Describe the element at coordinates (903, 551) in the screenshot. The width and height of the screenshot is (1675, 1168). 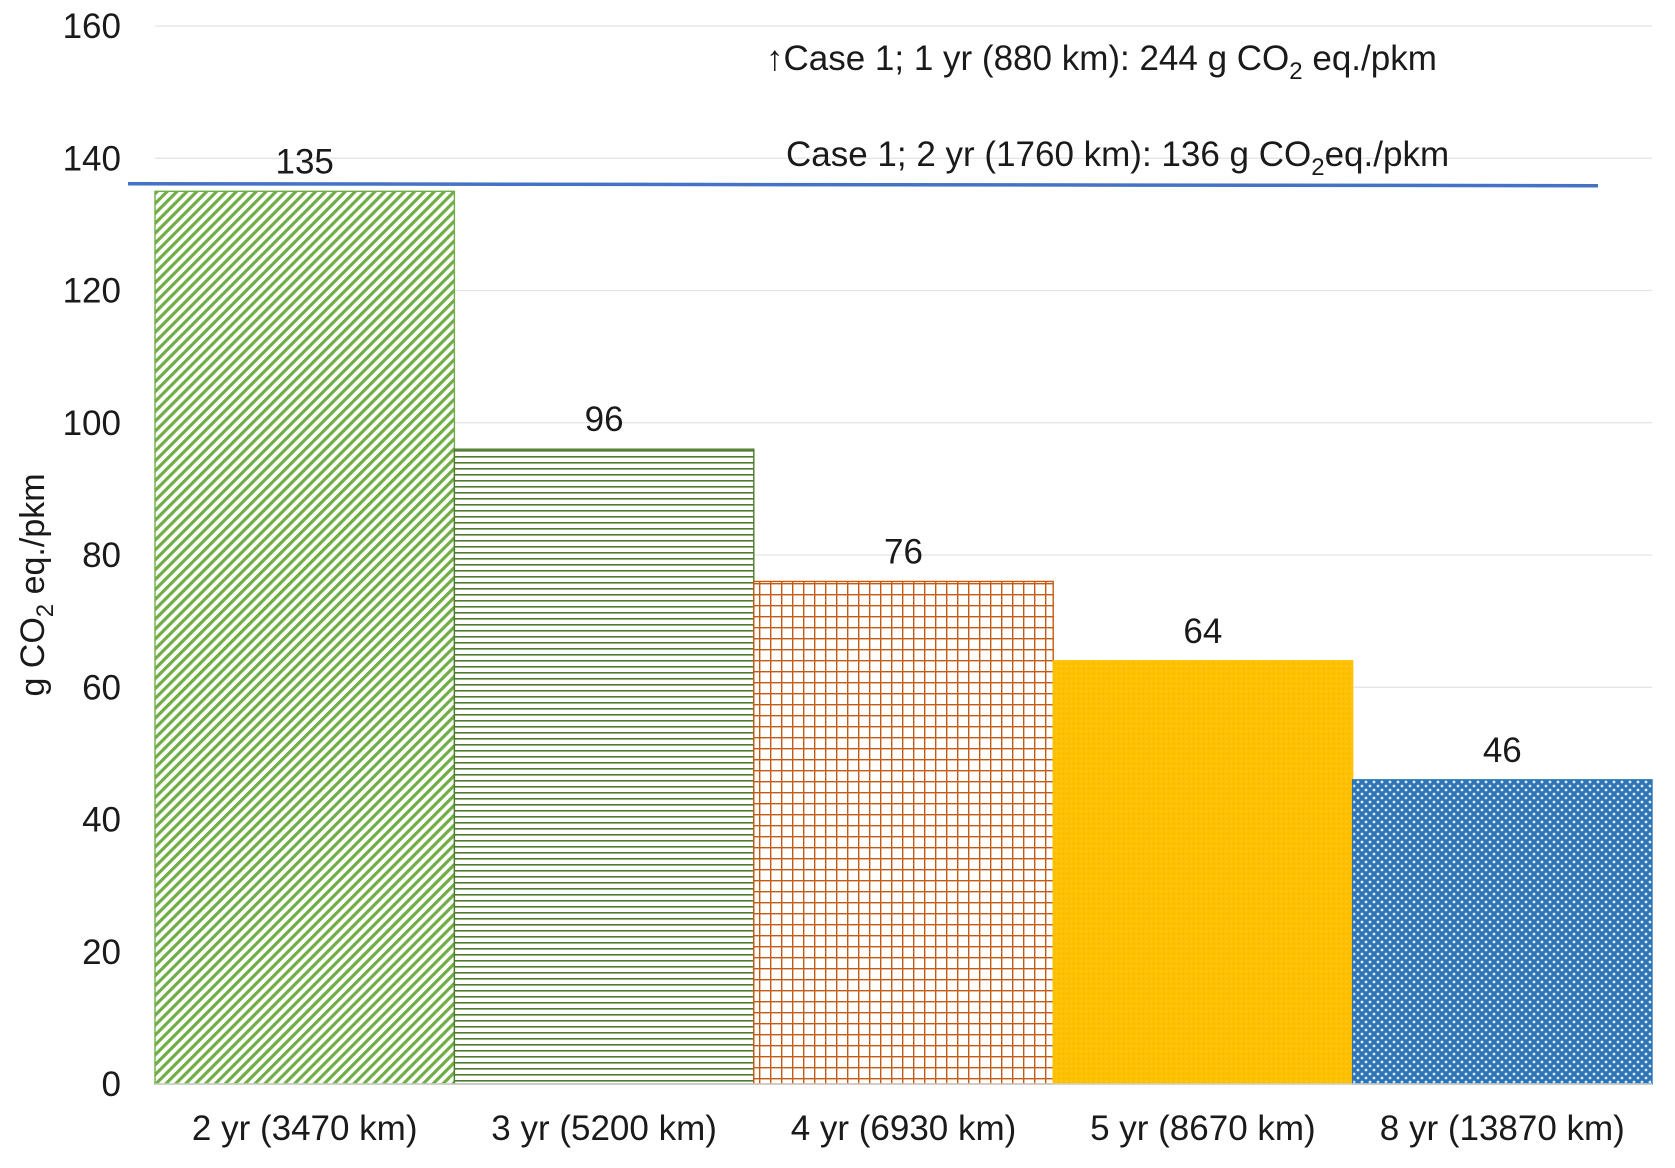
I see `bar-value-label: 76` at that location.